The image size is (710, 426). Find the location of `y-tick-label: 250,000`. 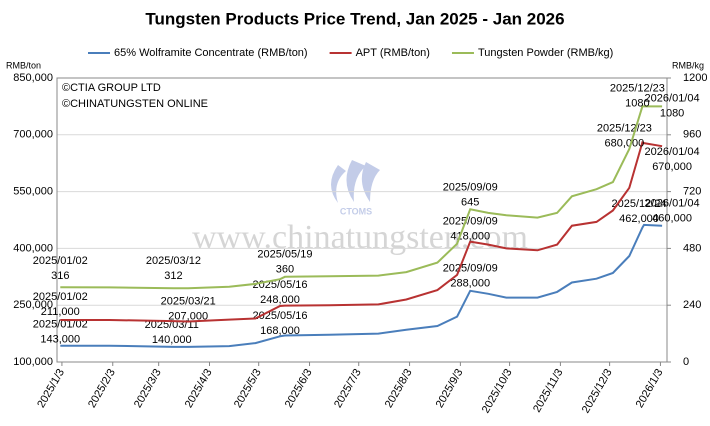

y-tick-label: 250,000 is located at coordinates (33, 305).